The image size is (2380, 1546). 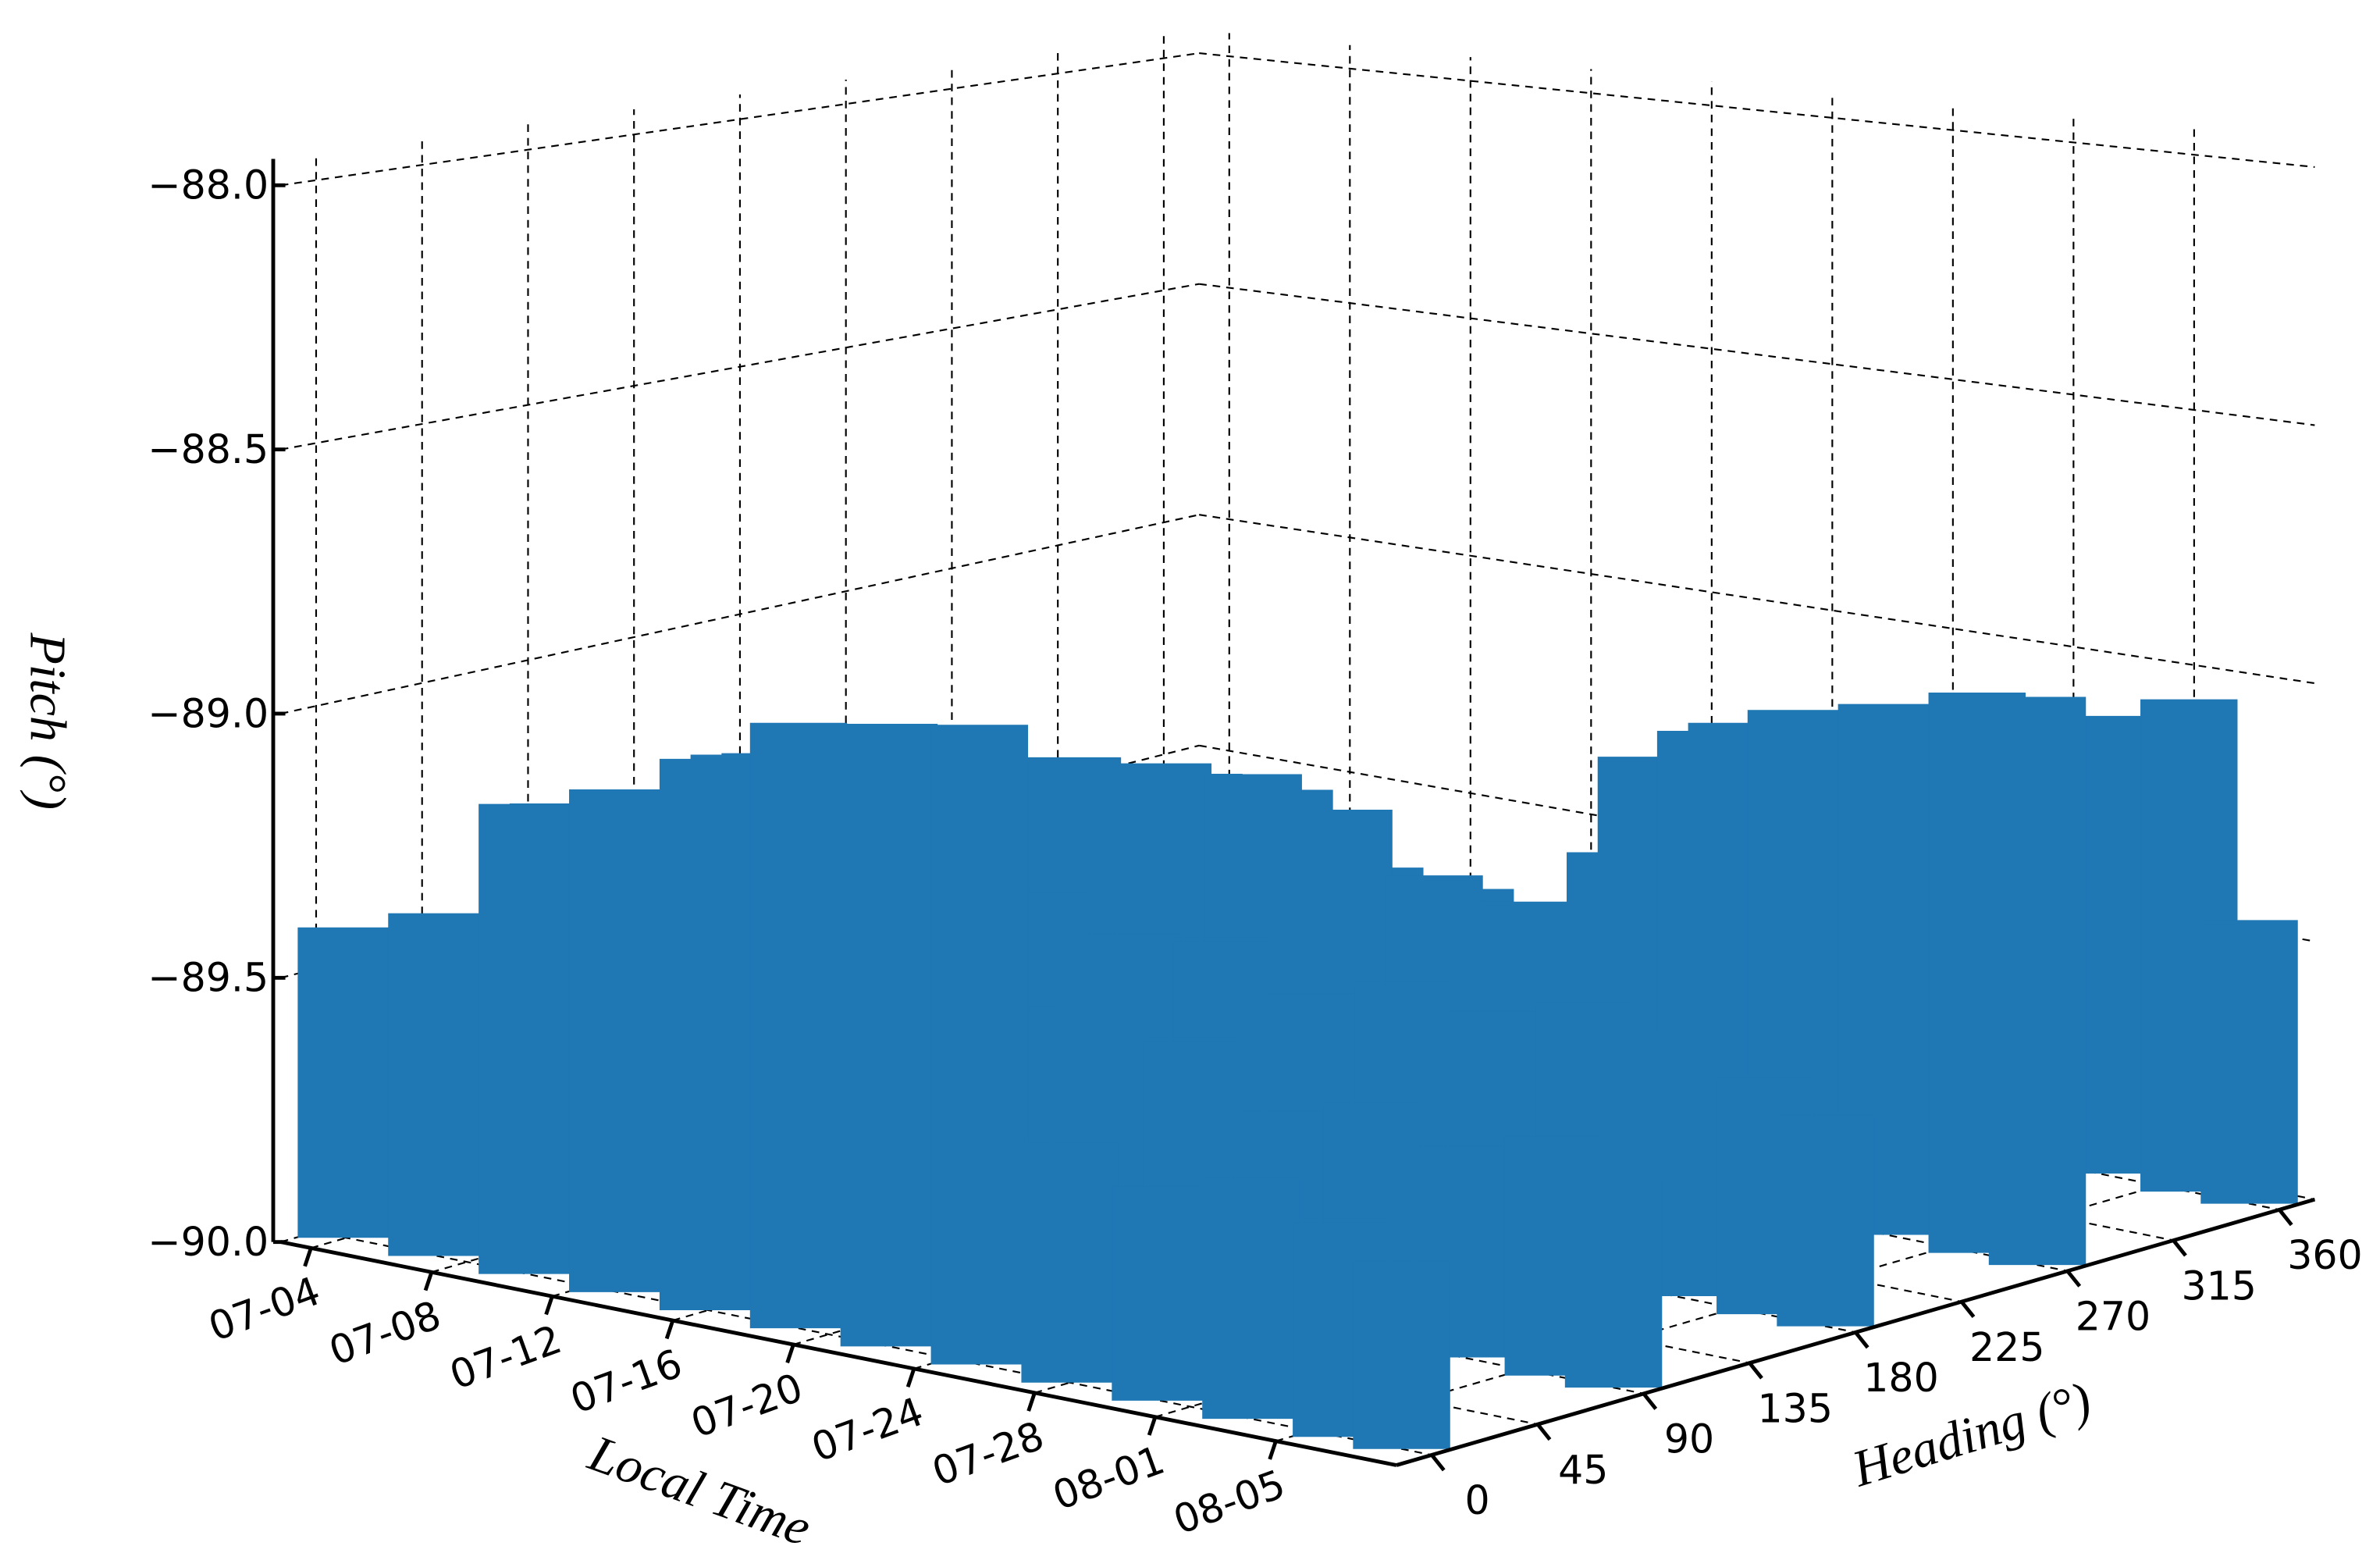 I want to click on y-tick-label: 45, so click(x=1583, y=1470).